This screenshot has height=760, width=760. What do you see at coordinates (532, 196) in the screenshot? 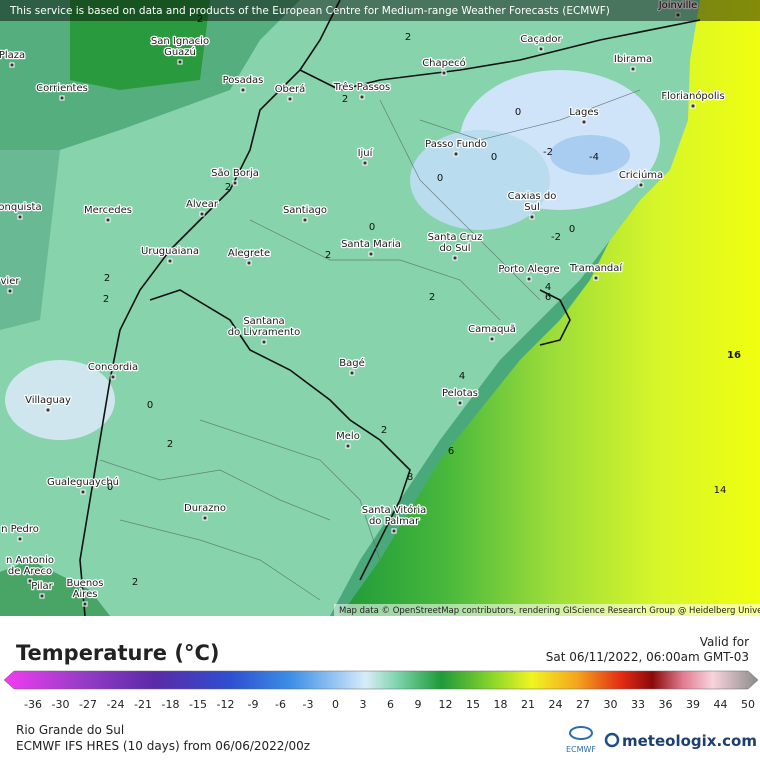
I see `city-label: Caxias do` at bounding box center [532, 196].